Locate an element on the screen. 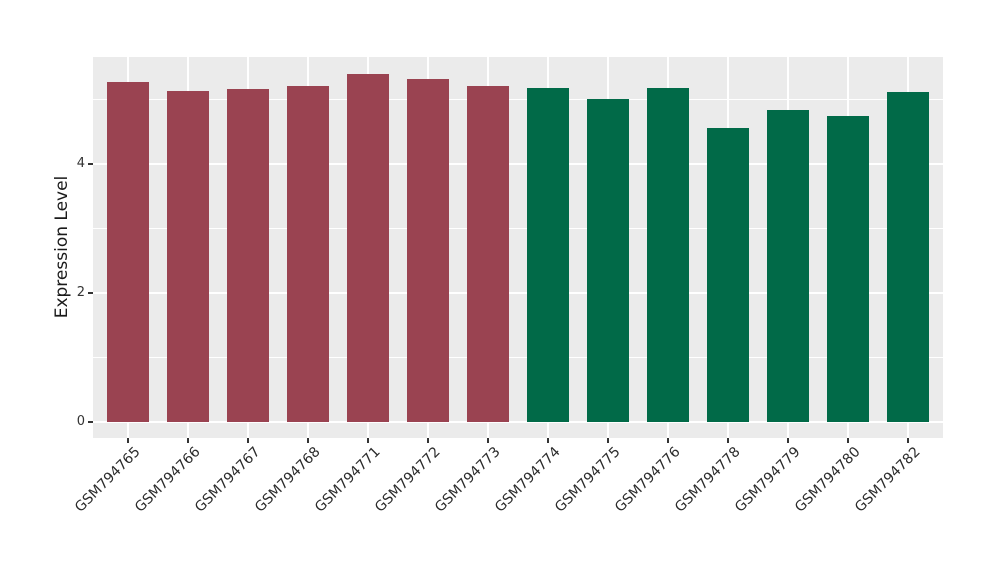 Image resolution: width=1000 pixels, height=580 pixels. gridline-minor-y1 is located at coordinates (518, 357).